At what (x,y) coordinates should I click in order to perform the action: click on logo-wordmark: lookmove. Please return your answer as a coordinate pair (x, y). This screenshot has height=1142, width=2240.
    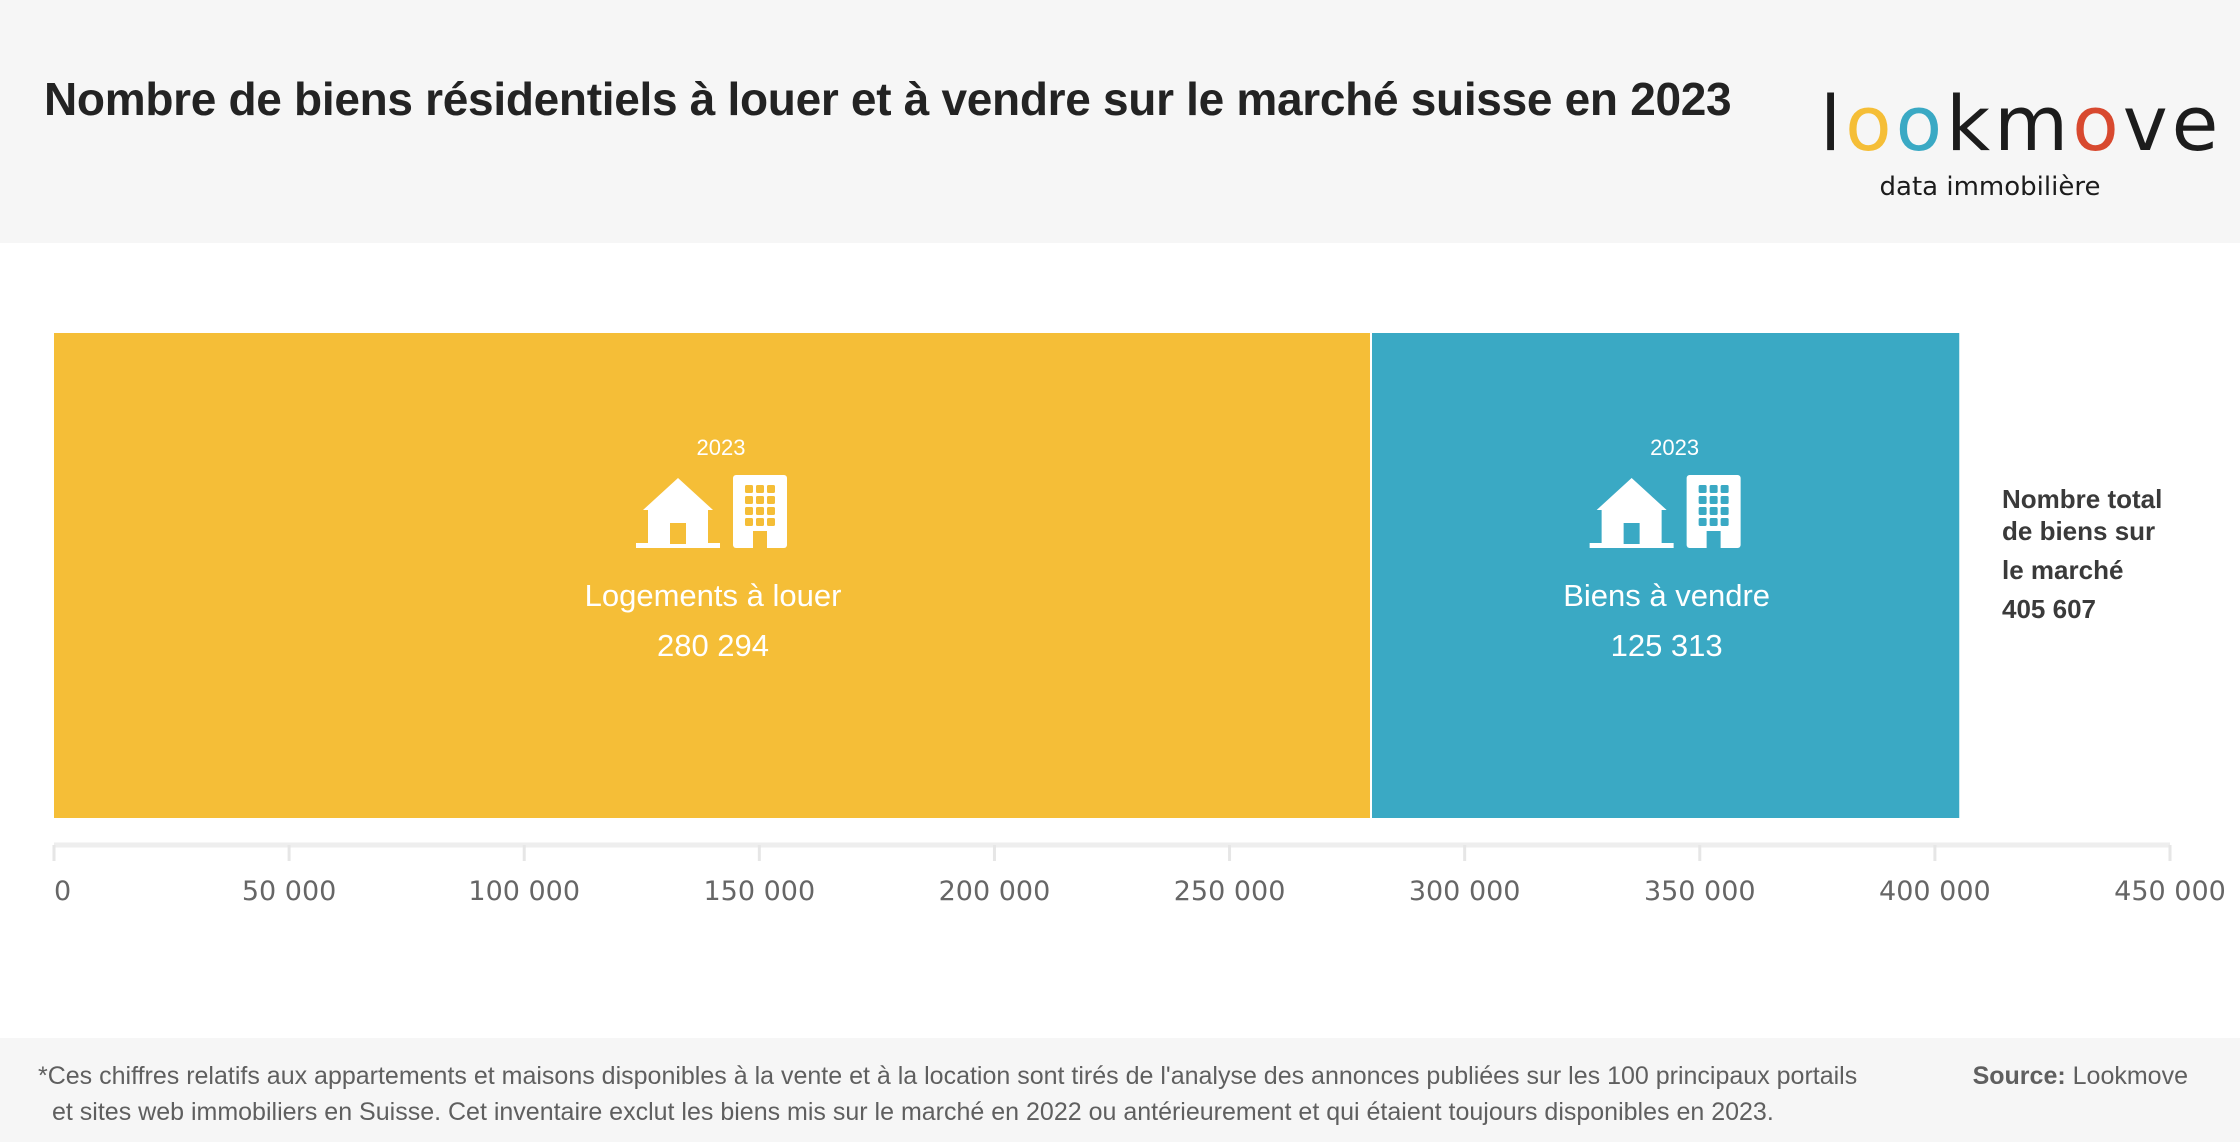
    Looking at the image, I should click on (2019, 124).